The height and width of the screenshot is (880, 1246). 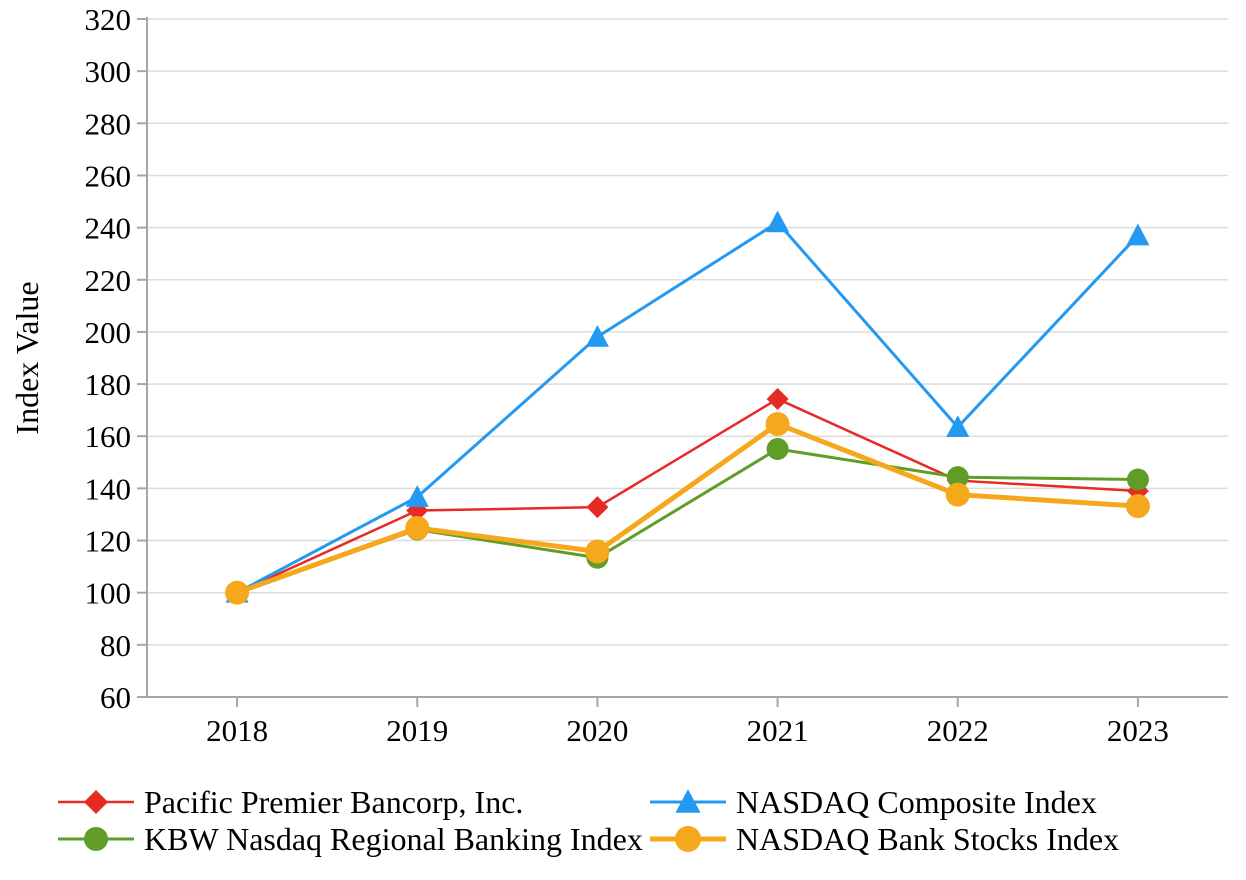 What do you see at coordinates (778, 221) in the screenshot?
I see `series-1-marker-2021` at bounding box center [778, 221].